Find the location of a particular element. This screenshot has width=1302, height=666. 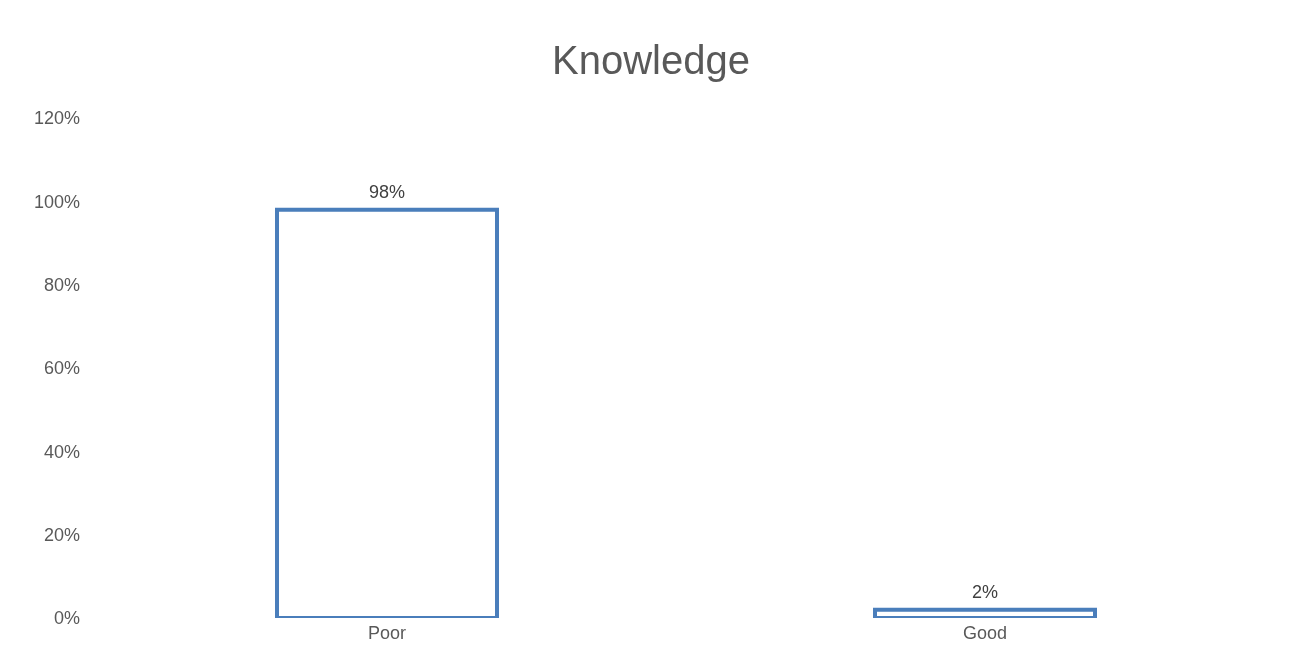

x-tick-label: Poor is located at coordinates (387, 632).